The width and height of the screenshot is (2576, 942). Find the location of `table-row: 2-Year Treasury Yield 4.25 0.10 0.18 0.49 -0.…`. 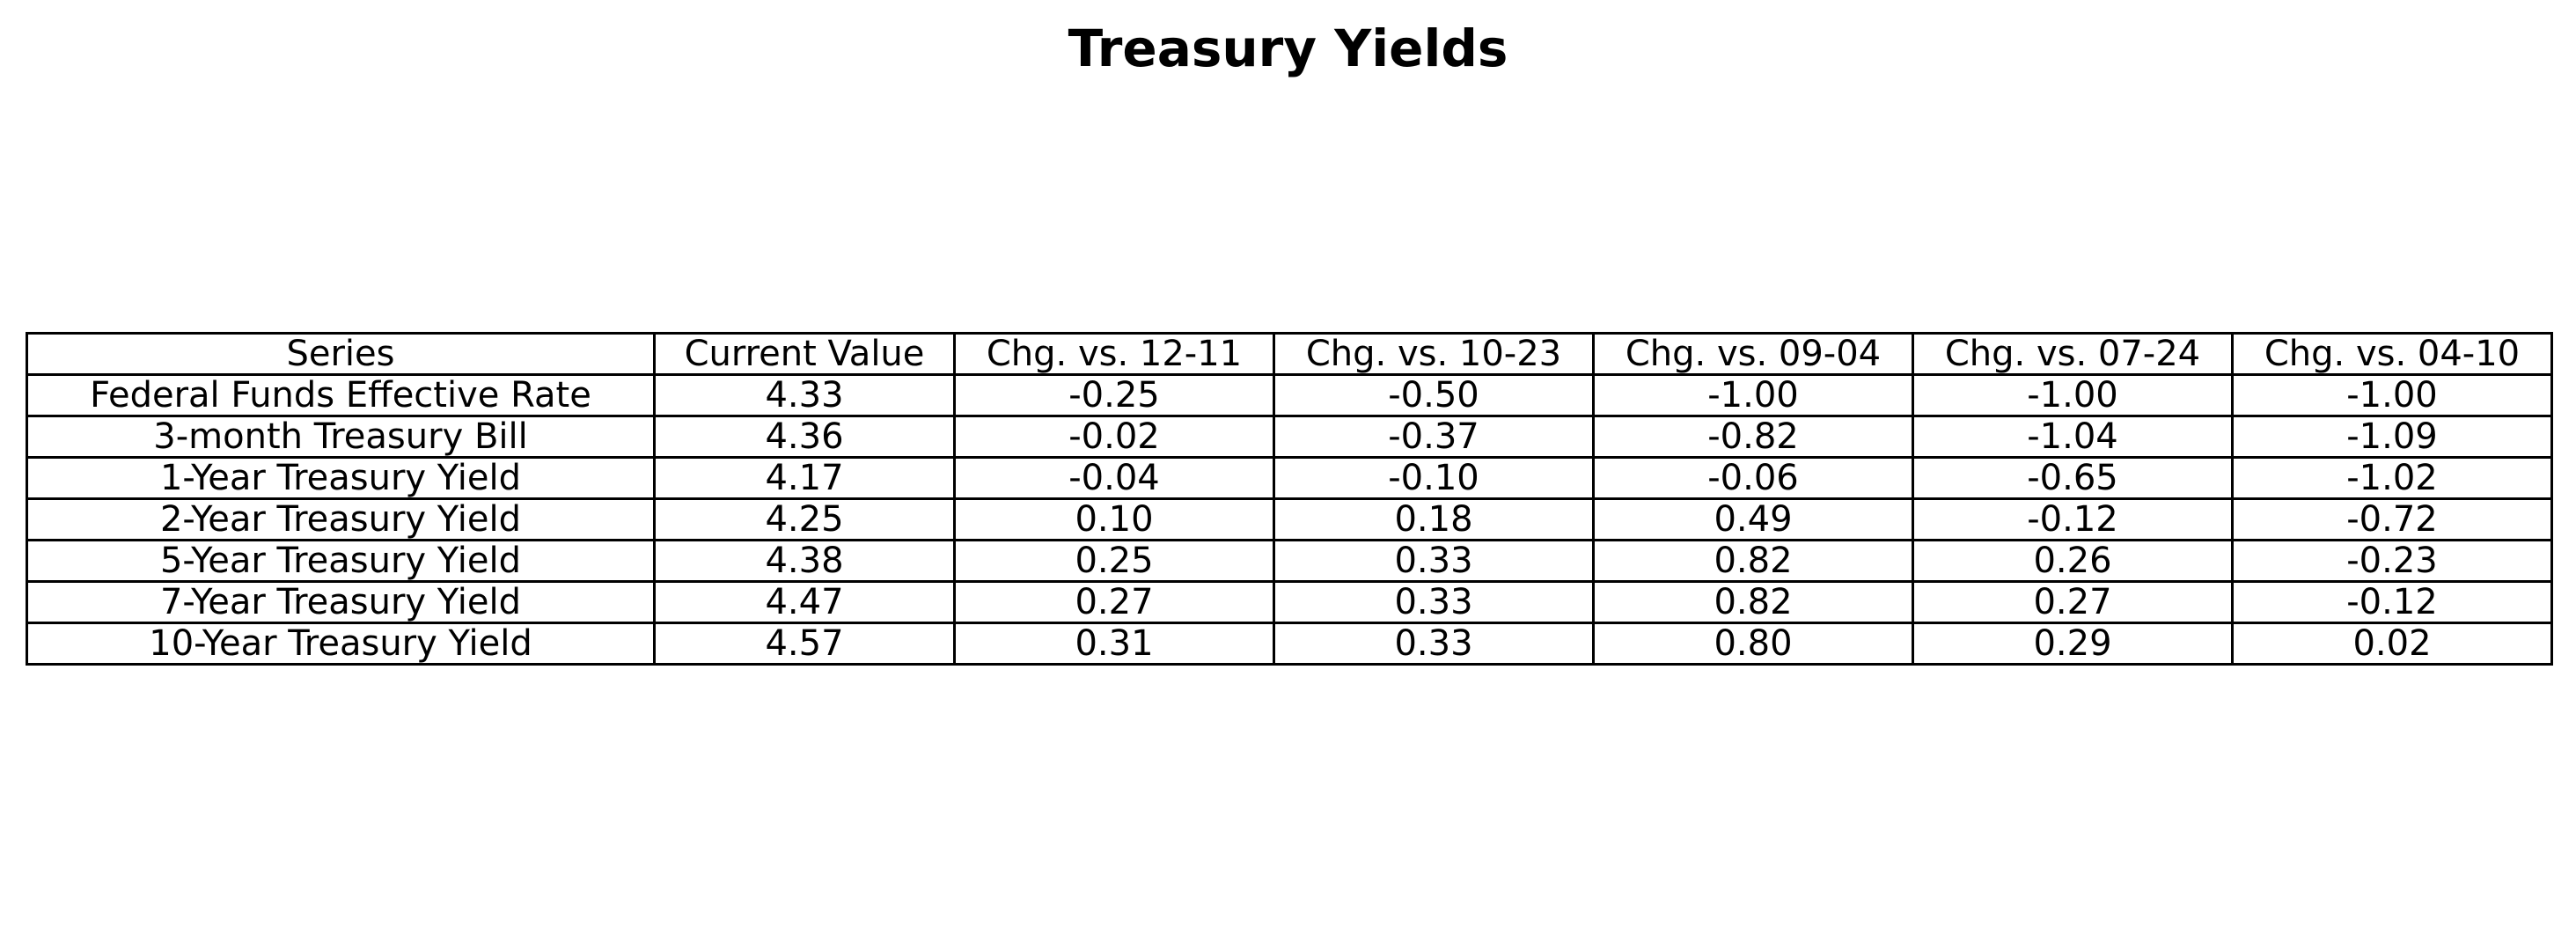

table-row: 2-Year Treasury Yield 4.25 0.10 0.18 0.49 -0.… is located at coordinates (1289, 519).